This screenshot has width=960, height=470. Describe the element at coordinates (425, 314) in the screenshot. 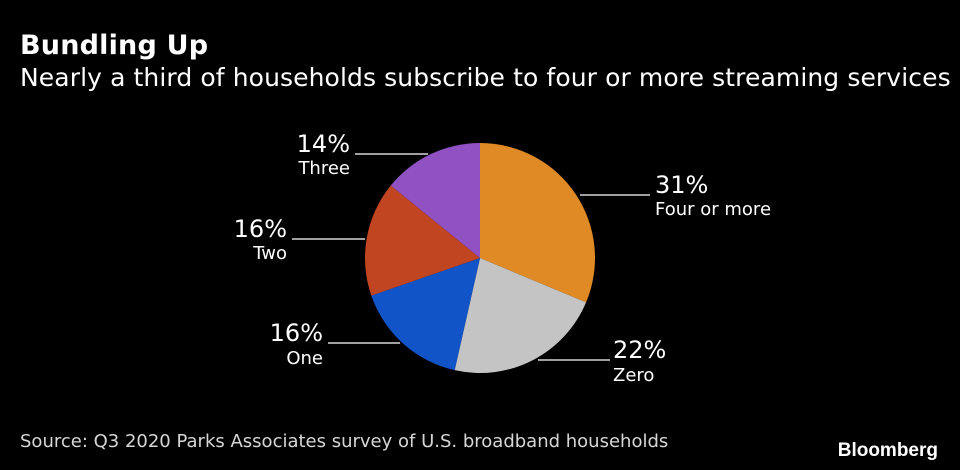

I see `pie-slice-one` at that location.